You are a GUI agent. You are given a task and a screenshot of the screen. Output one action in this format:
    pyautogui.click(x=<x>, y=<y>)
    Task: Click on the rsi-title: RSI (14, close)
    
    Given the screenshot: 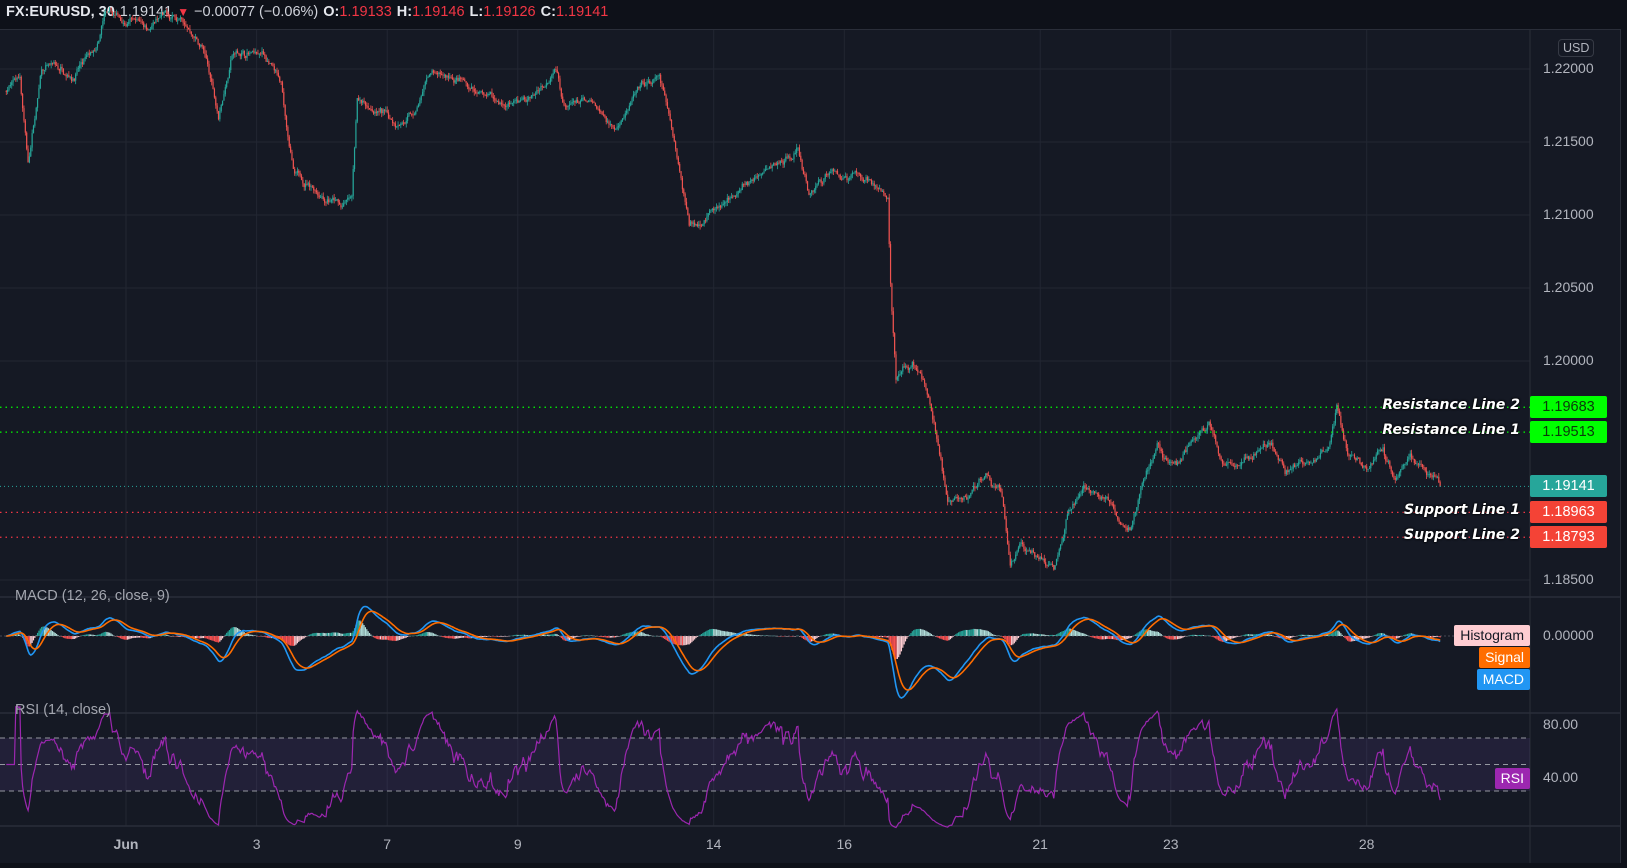 What is the action you would take?
    pyautogui.click(x=63, y=710)
    